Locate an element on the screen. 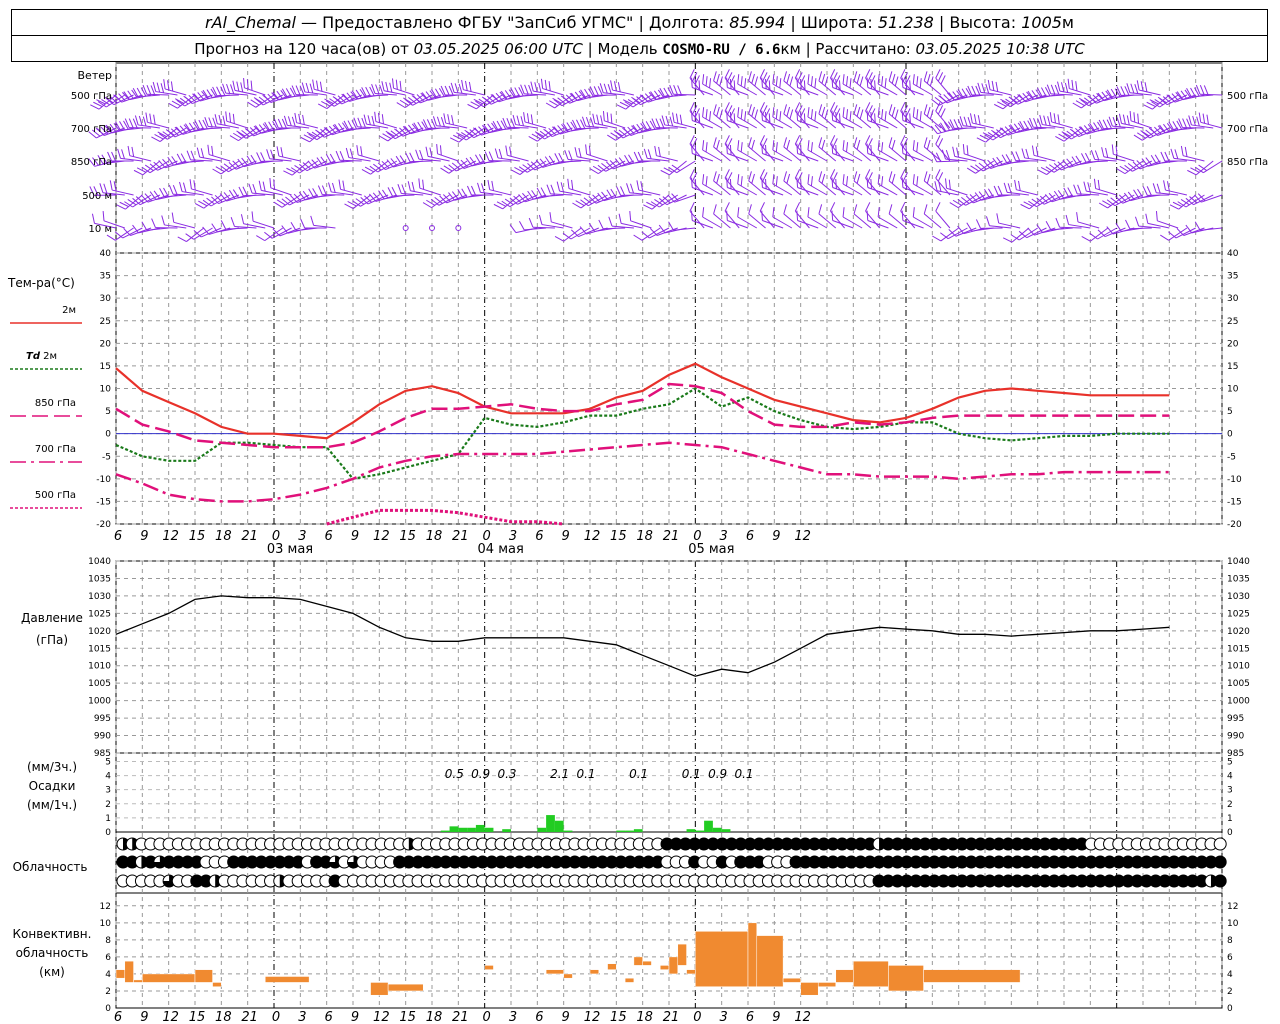  x-tick-label: 21 is located at coordinates (249, 1017).